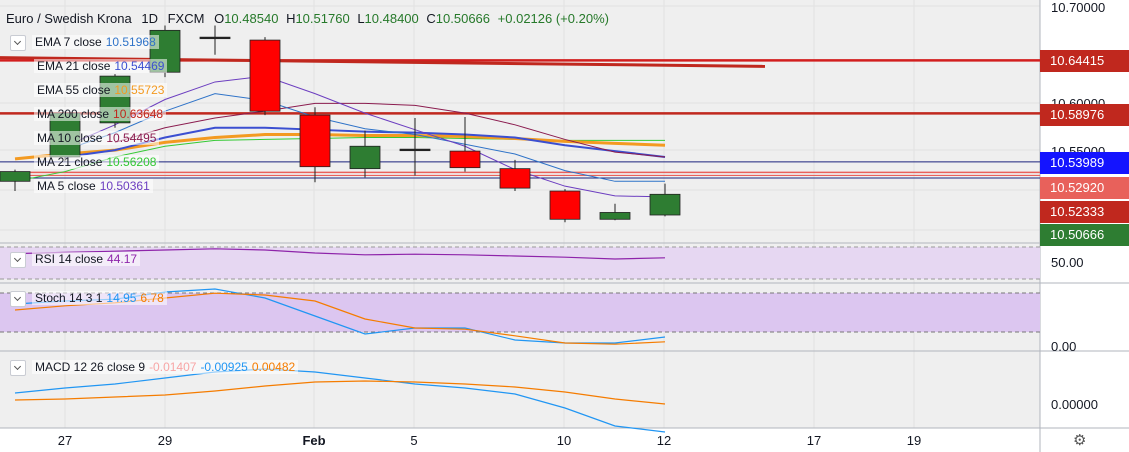 The width and height of the screenshot is (1129, 452). I want to click on legend-rsi-value: 44.17, so click(122, 259).